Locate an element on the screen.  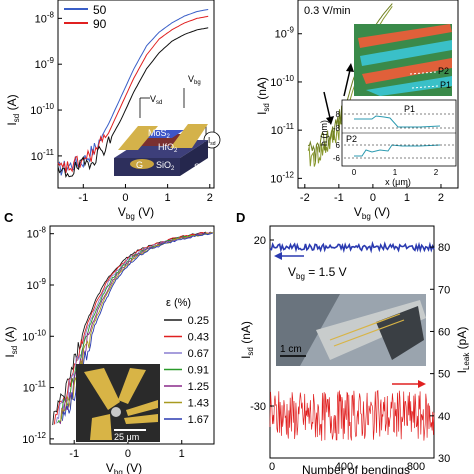
panel-b-ytick-label--9: 10-9 is located at coordinates (285, 33).